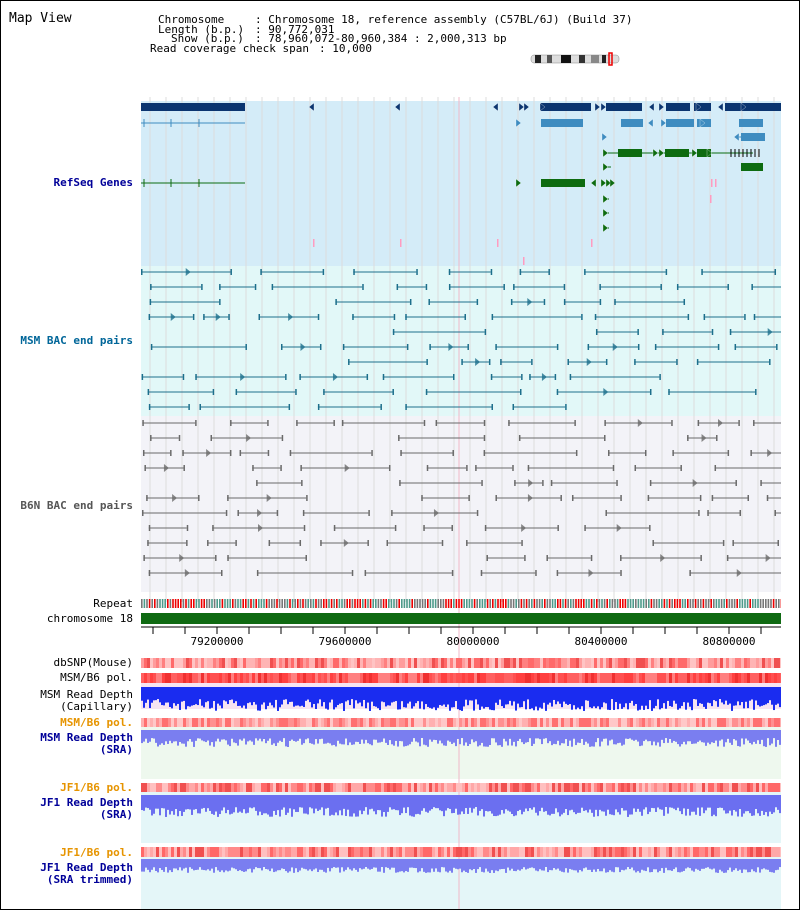 The height and width of the screenshot is (910, 800). I want to click on track-label-jf1-depth-trim-1: JF1 Read Depth, so click(86, 867).